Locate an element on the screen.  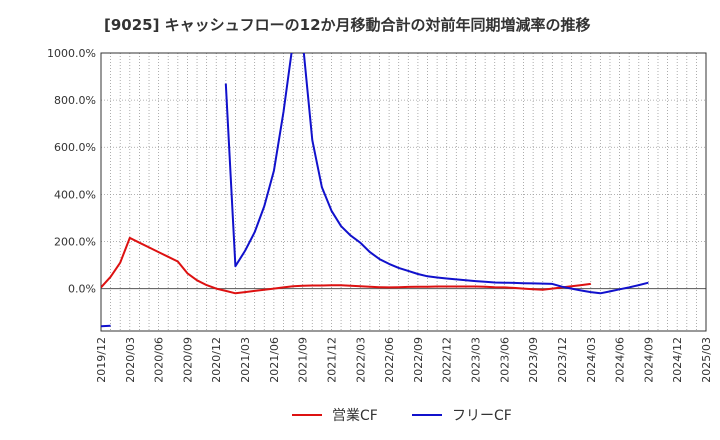
legend-label-free-cf: フリーCF is located at coordinates (482, 416).